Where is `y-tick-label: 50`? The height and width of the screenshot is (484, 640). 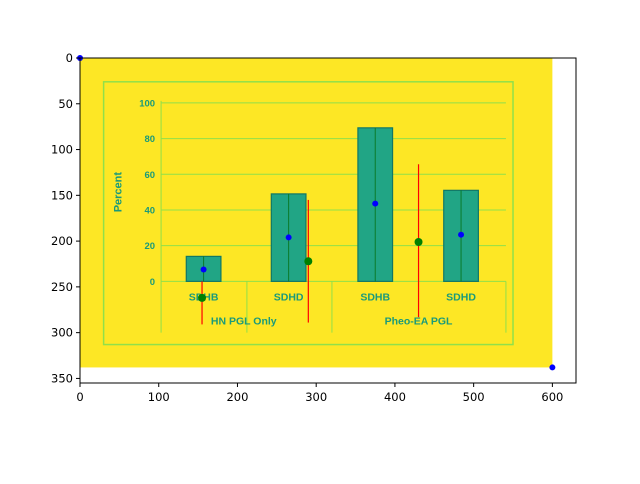 y-tick-label: 50 is located at coordinates (65, 104).